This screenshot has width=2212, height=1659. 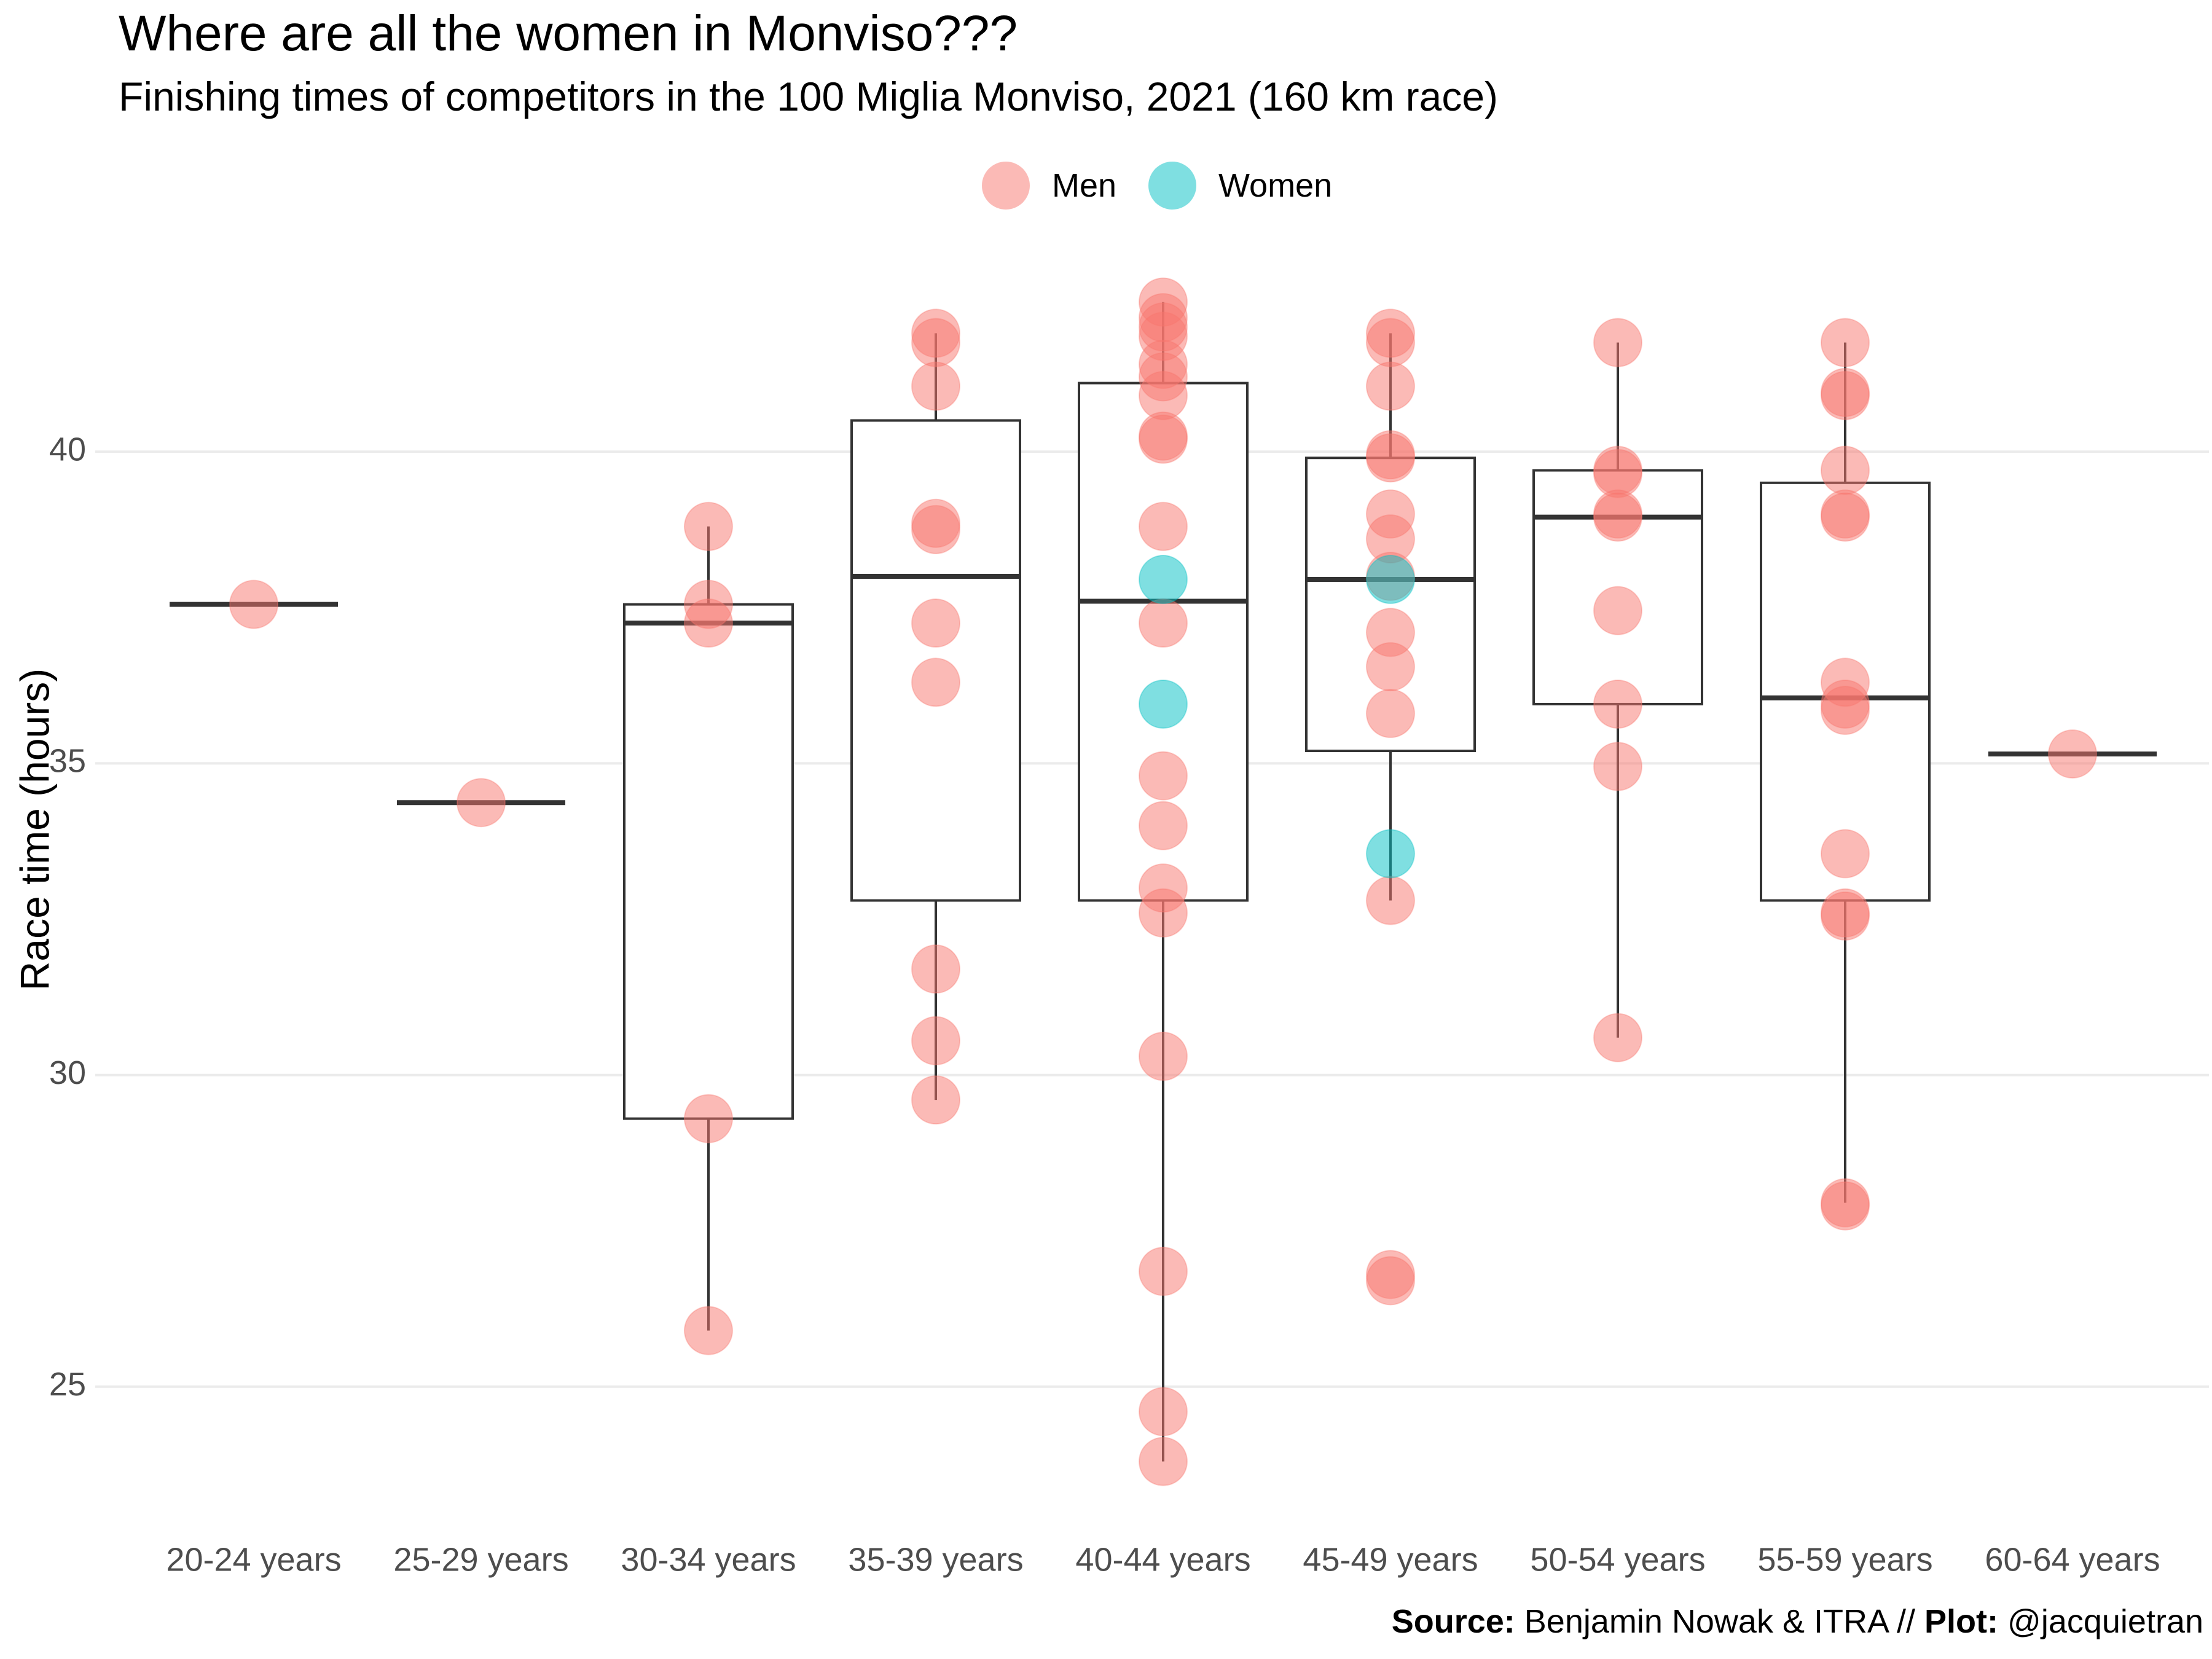 I want to click on y-tick-label: 35, so click(x=67, y=761).